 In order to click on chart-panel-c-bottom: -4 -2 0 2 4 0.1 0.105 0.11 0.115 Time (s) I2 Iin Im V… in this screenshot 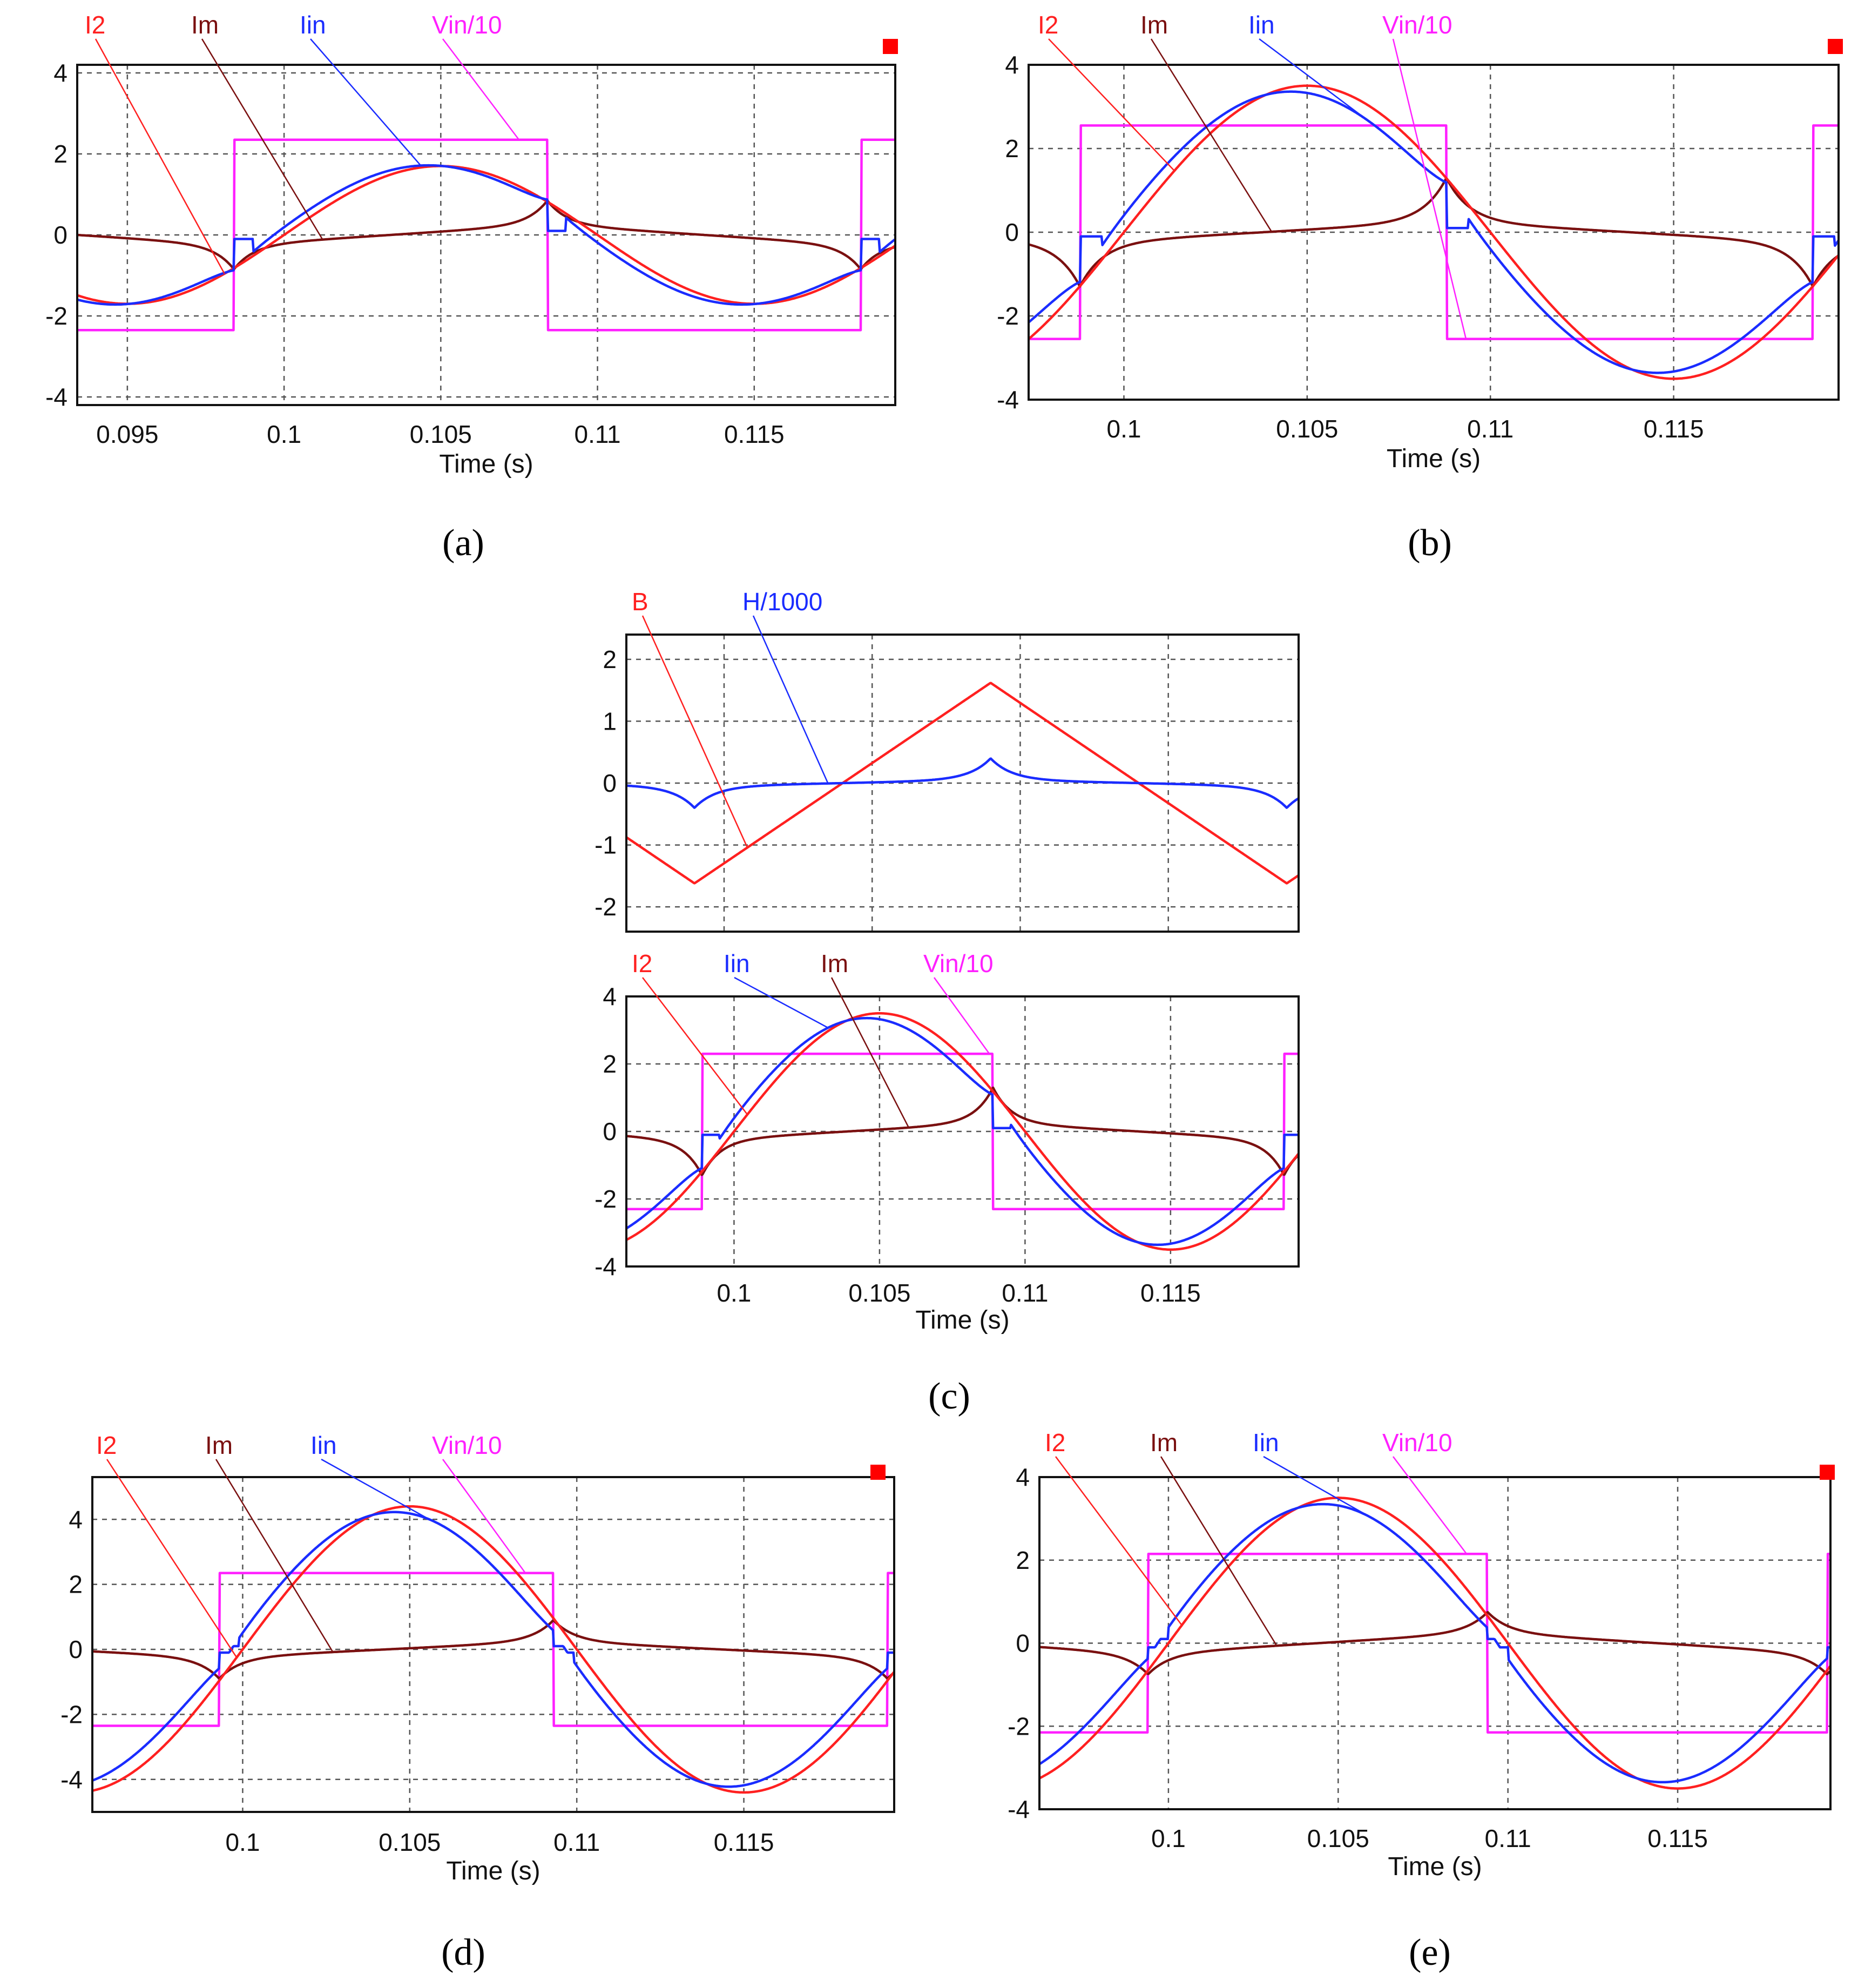, I will do `click(947, 1142)`.